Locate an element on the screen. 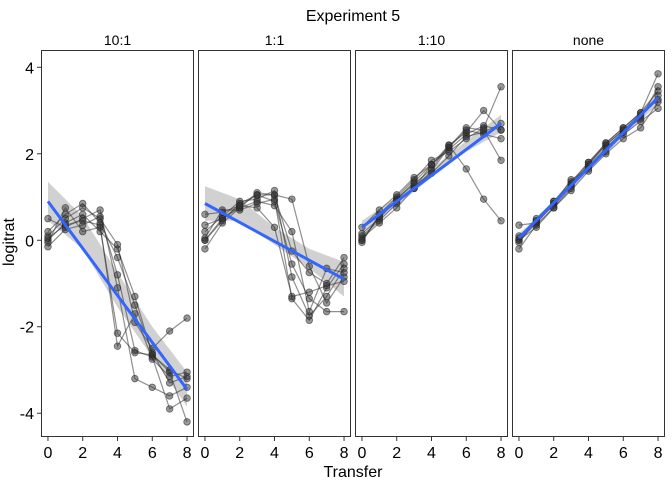  y-tick-label: -4 is located at coordinates (27, 414).